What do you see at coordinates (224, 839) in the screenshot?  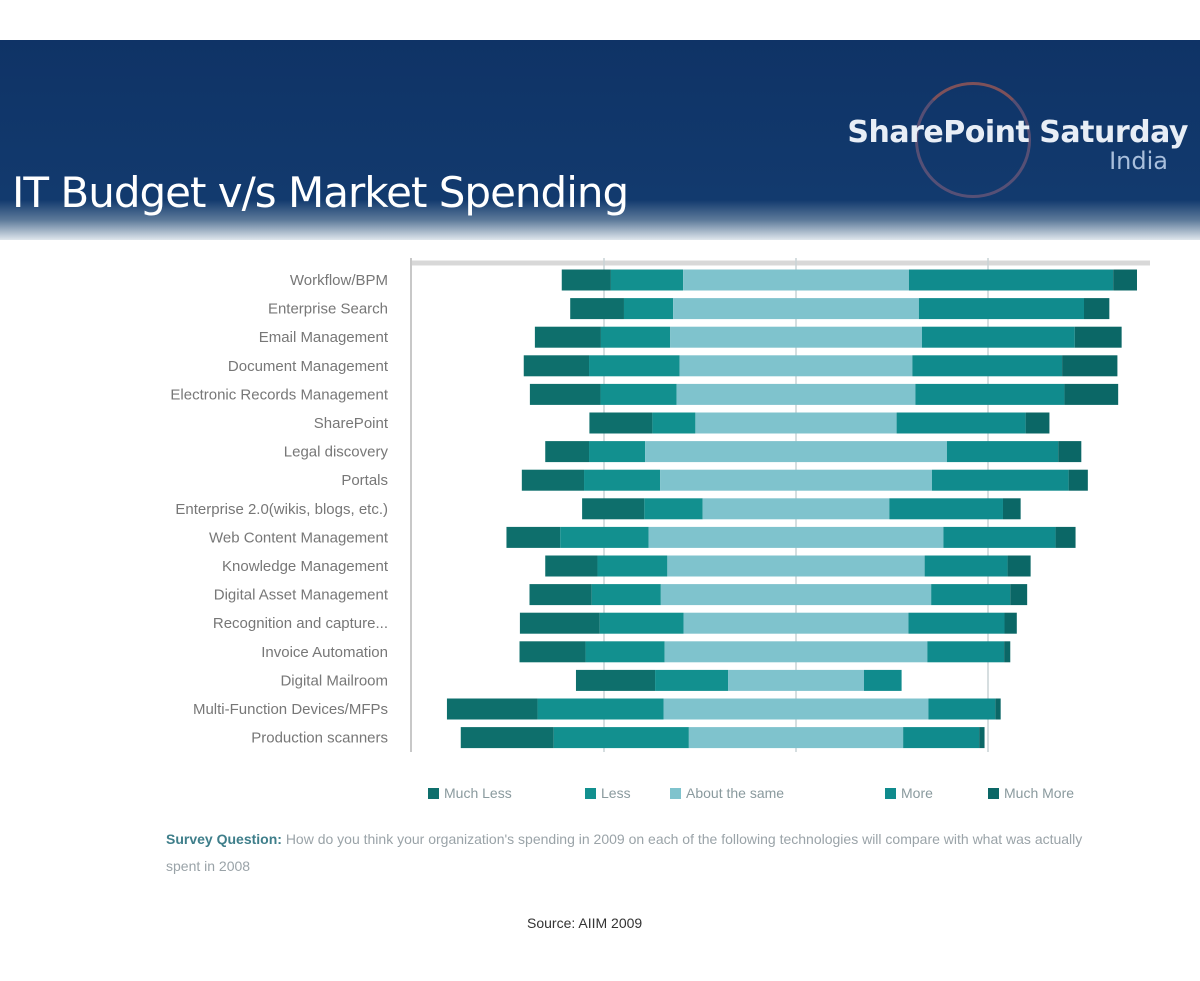 I see `survey-label: Survey Question:` at bounding box center [224, 839].